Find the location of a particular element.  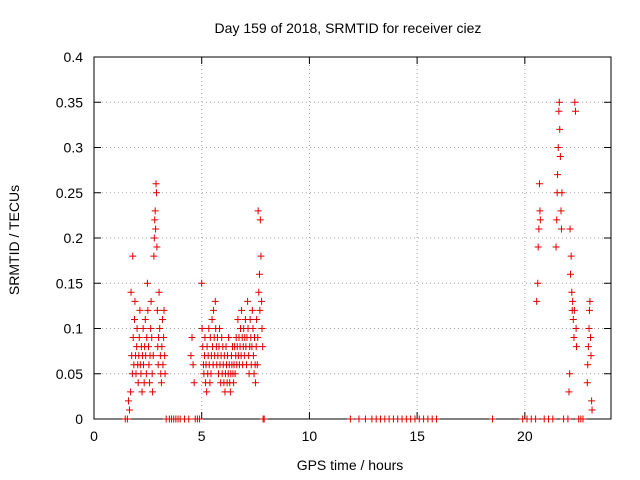

y-tick-label: 0.4 is located at coordinates (74, 57).